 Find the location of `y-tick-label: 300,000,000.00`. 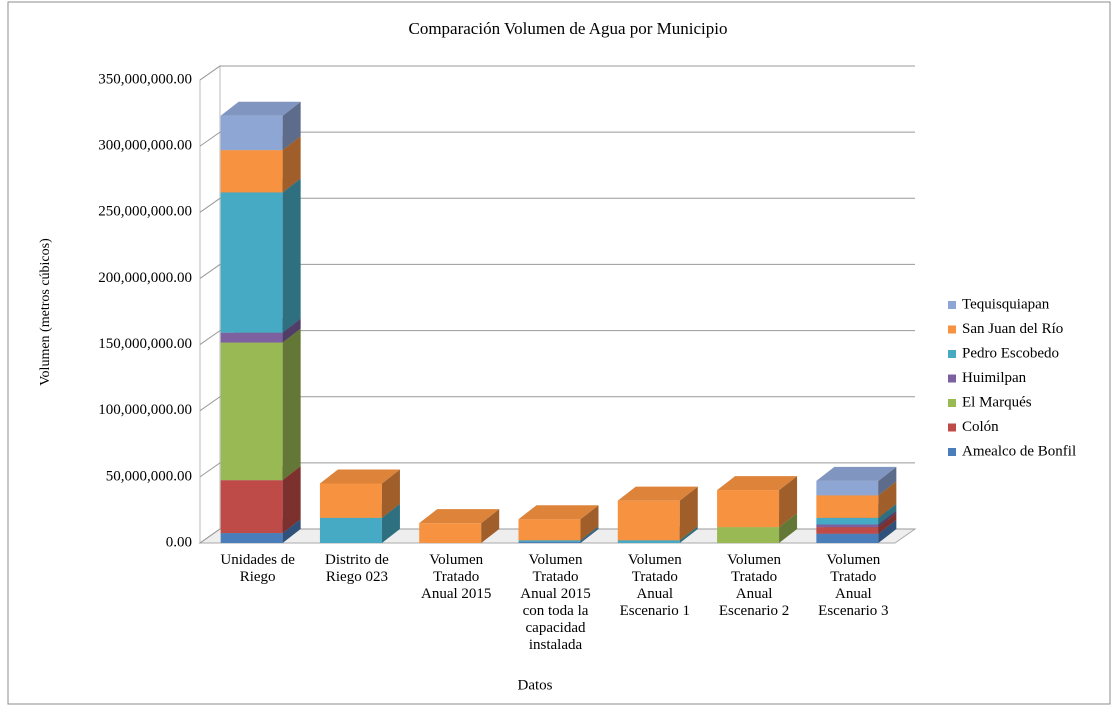

y-tick-label: 300,000,000.00 is located at coordinates (145, 146).